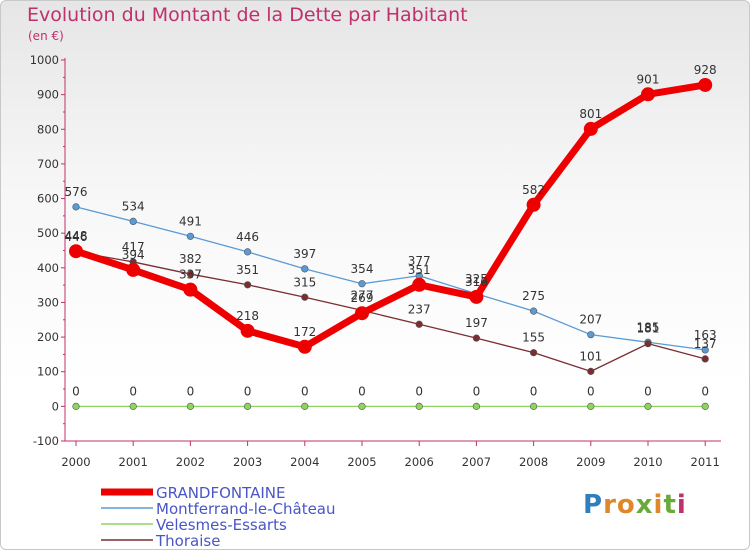 The height and width of the screenshot is (550, 750). What do you see at coordinates (419, 309) in the screenshot?
I see `data-label: 237` at bounding box center [419, 309].